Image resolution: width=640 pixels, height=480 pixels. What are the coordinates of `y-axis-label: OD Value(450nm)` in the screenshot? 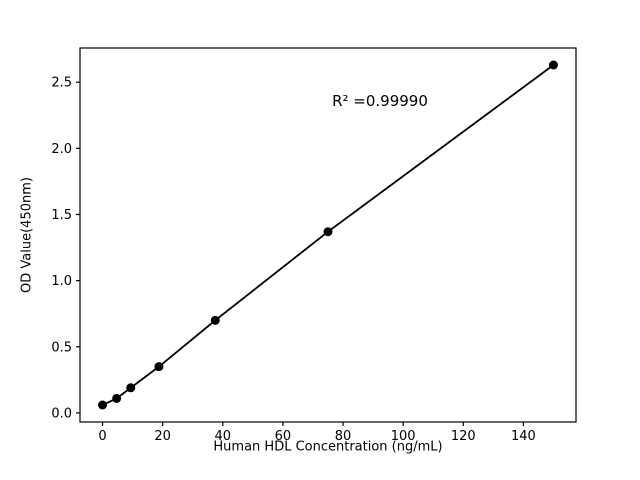 It's located at (27, 235).